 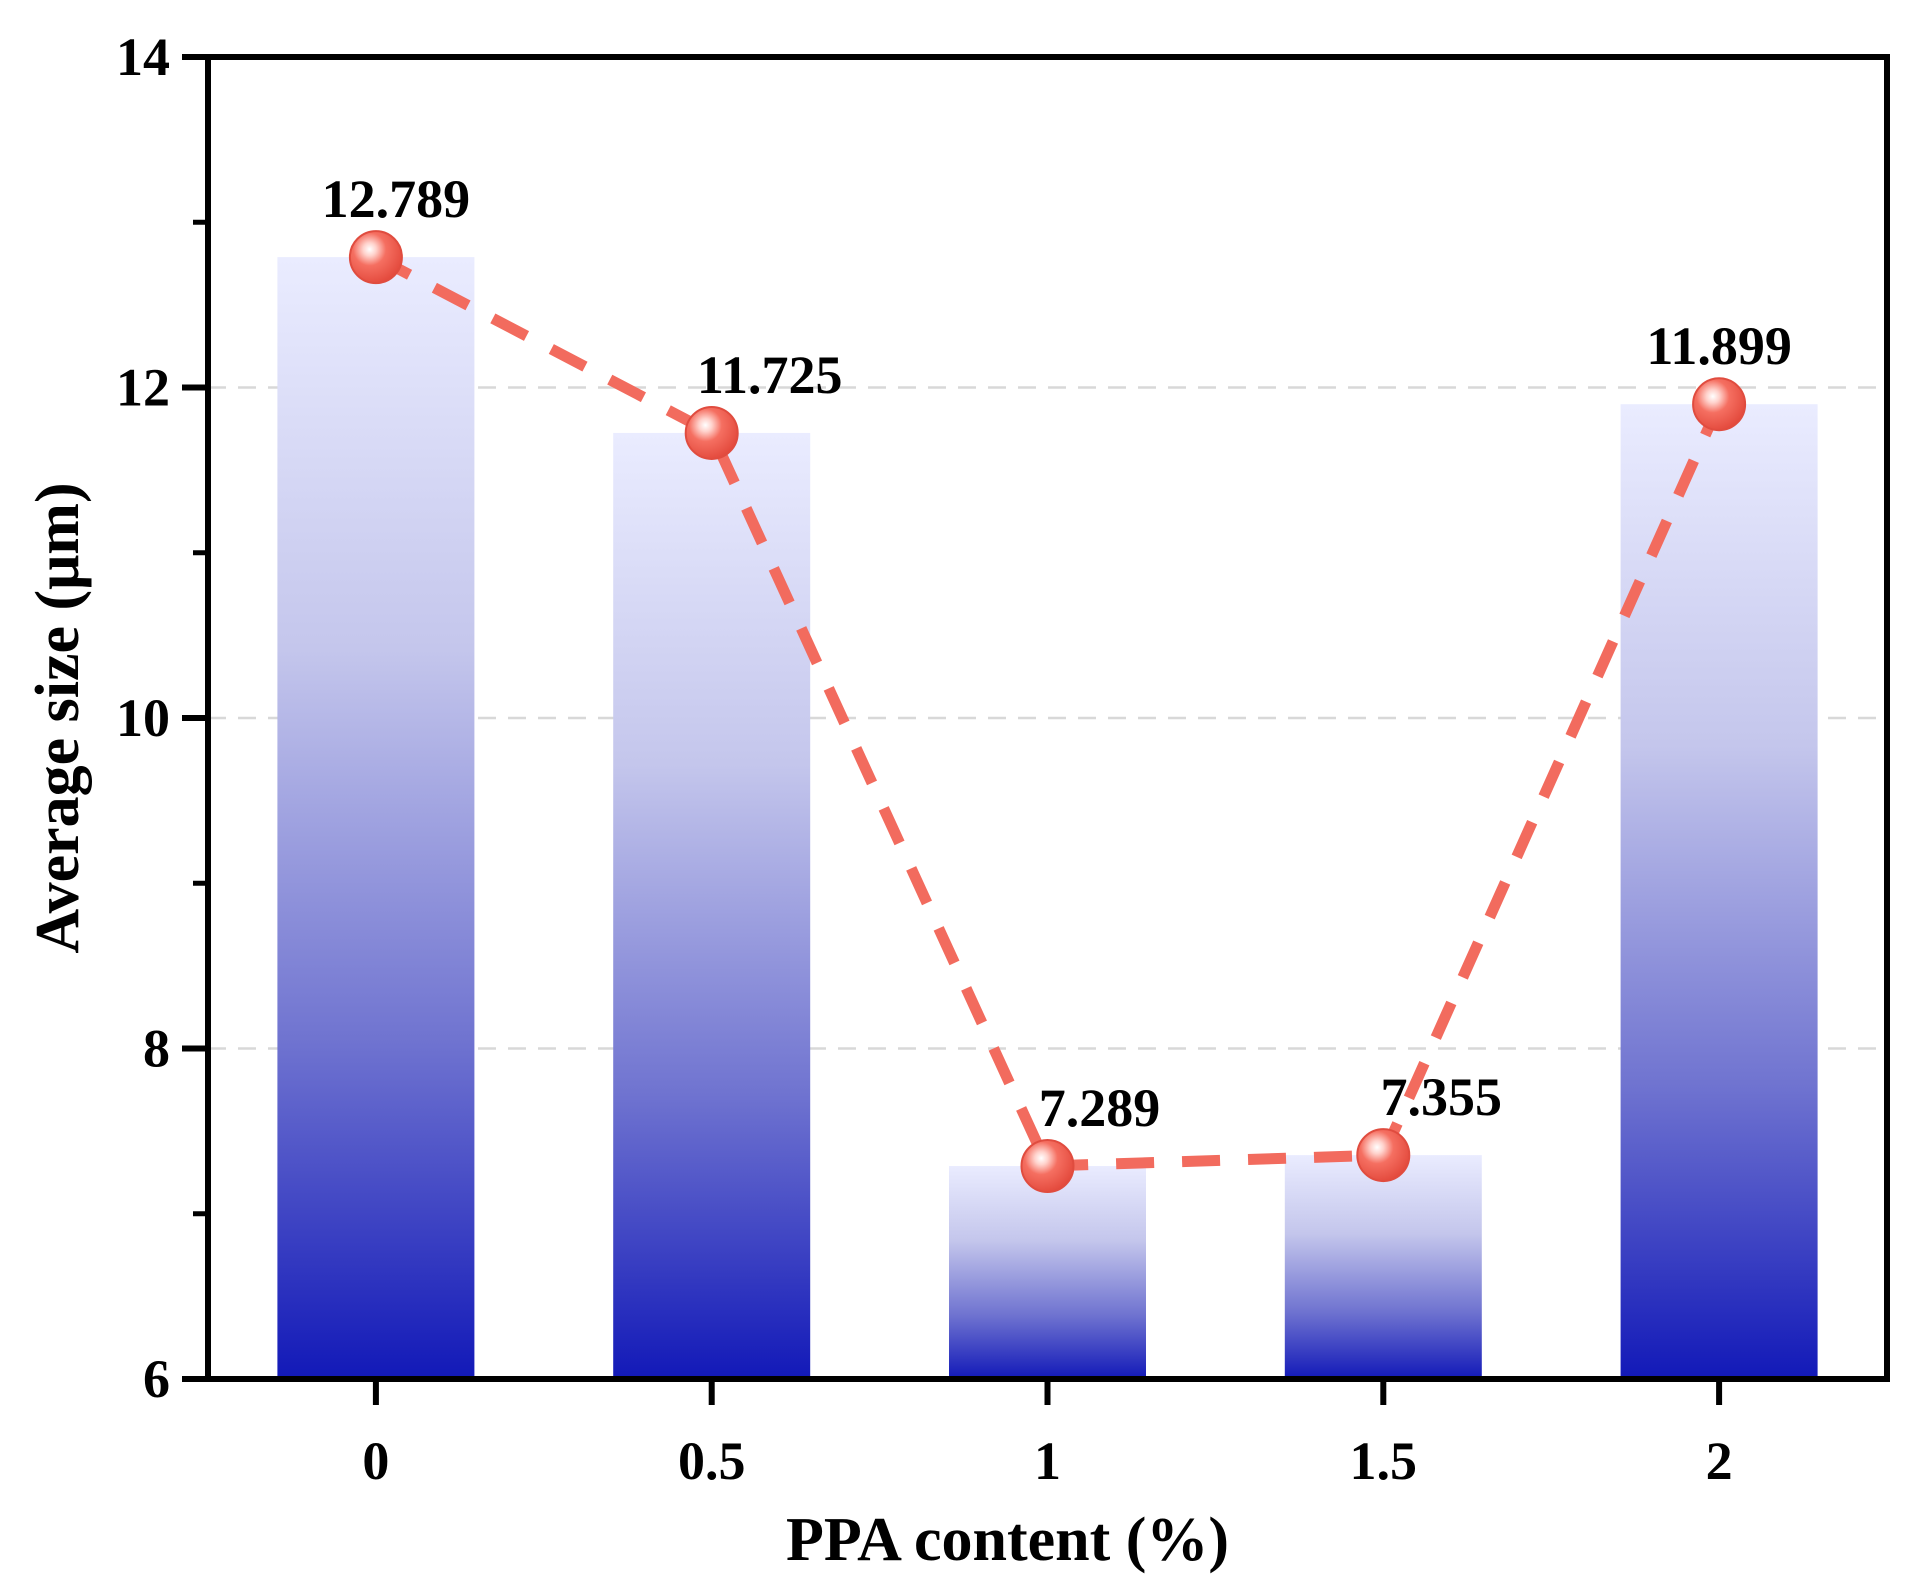 What do you see at coordinates (143, 718) in the screenshot?
I see `y-tick-label: 10` at bounding box center [143, 718].